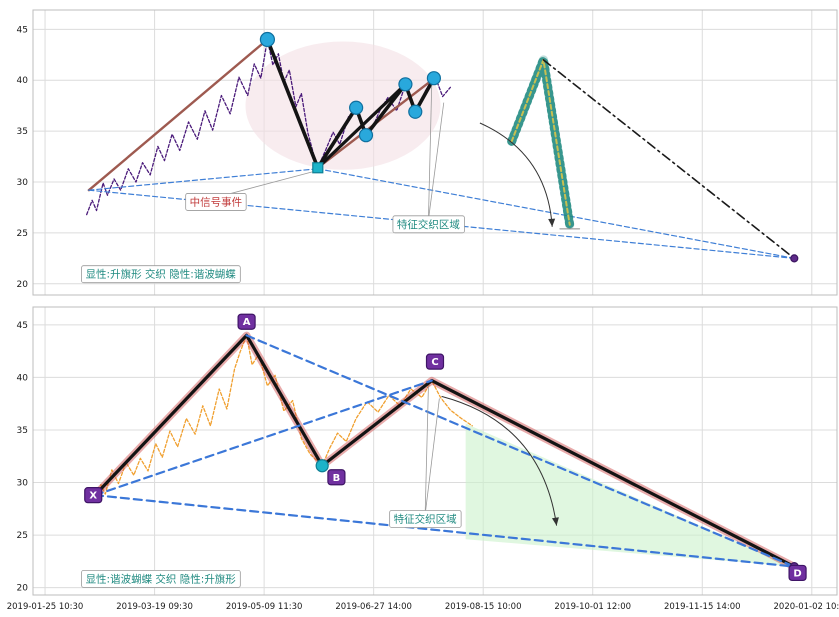 This screenshot has height=617, width=839. I want to click on feature-zone-label-top-box, so click(428, 224).